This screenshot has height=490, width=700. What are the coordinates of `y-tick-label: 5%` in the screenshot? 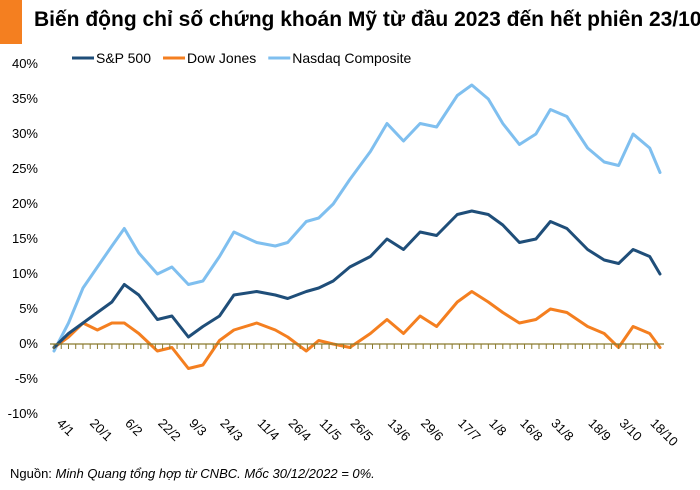 It's located at (28, 308).